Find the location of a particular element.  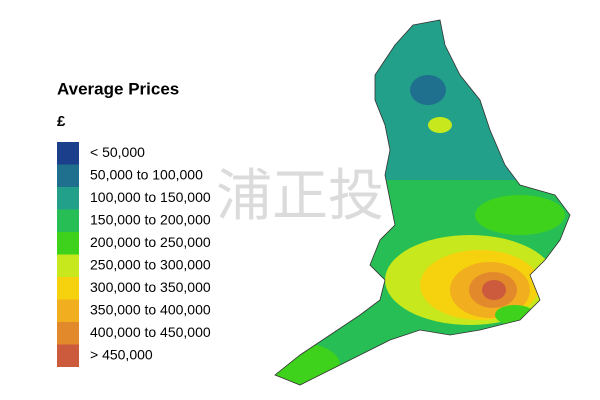

legend-label: 50,000 to 100,000 is located at coordinates (146, 174).